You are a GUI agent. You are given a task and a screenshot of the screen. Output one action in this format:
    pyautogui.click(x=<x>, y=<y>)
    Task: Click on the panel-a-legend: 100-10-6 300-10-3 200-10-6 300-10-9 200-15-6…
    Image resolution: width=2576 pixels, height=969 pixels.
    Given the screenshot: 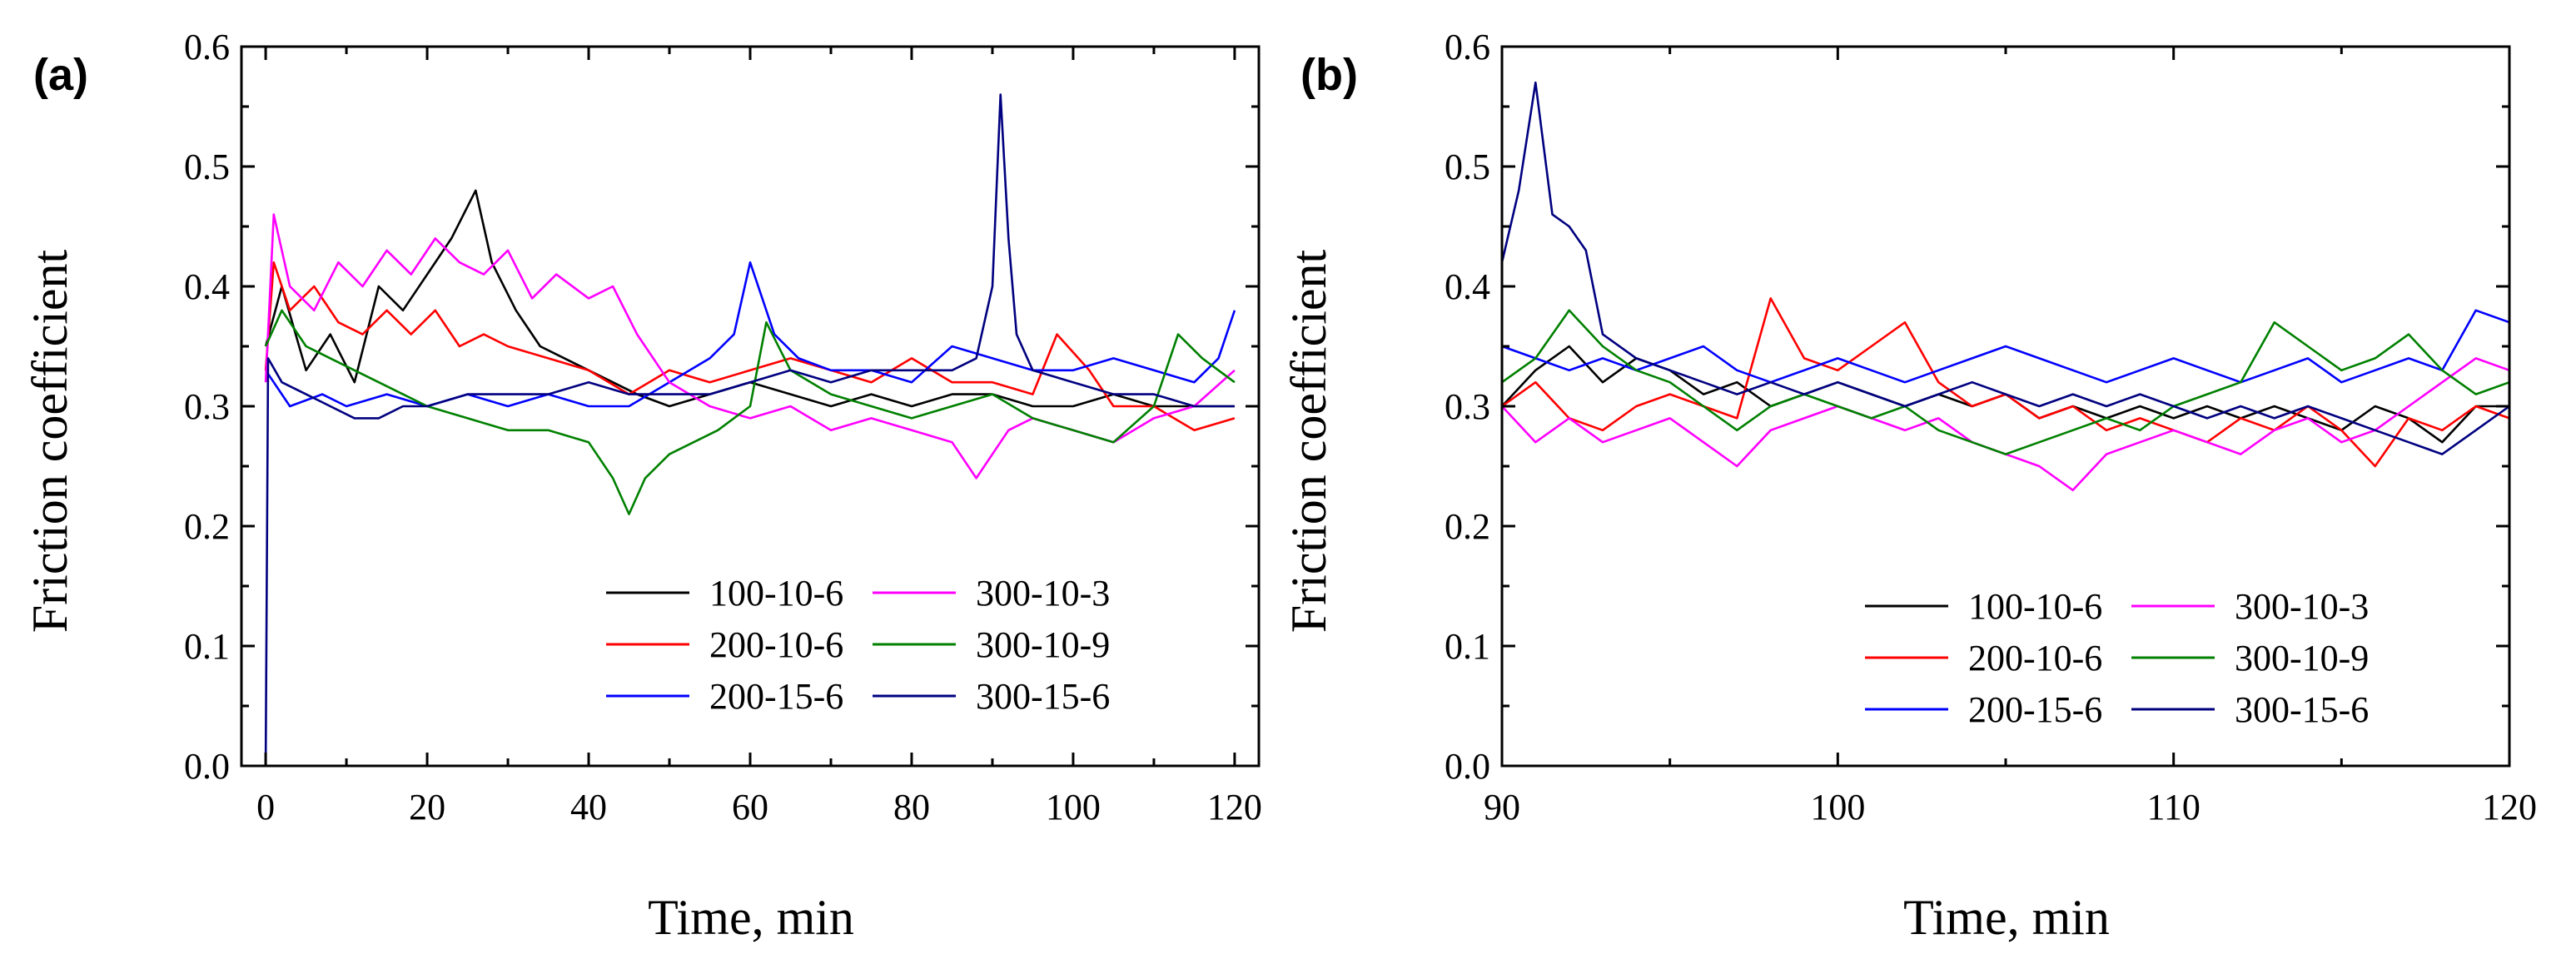 What is the action you would take?
    pyautogui.click(x=858, y=645)
    